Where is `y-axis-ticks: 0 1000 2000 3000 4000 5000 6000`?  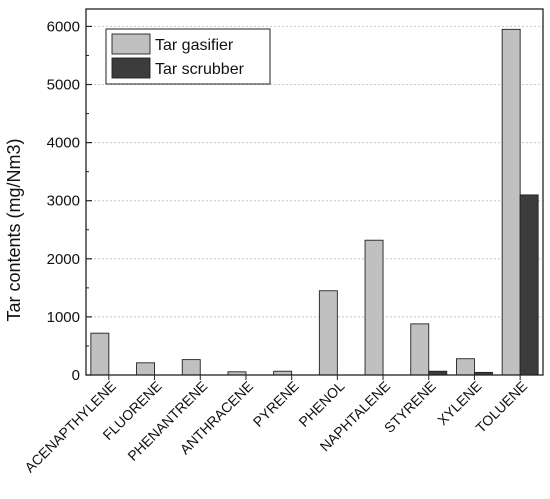
y-axis-ticks: 0 1000 2000 3000 4000 5000 6000 is located at coordinates (69, 201).